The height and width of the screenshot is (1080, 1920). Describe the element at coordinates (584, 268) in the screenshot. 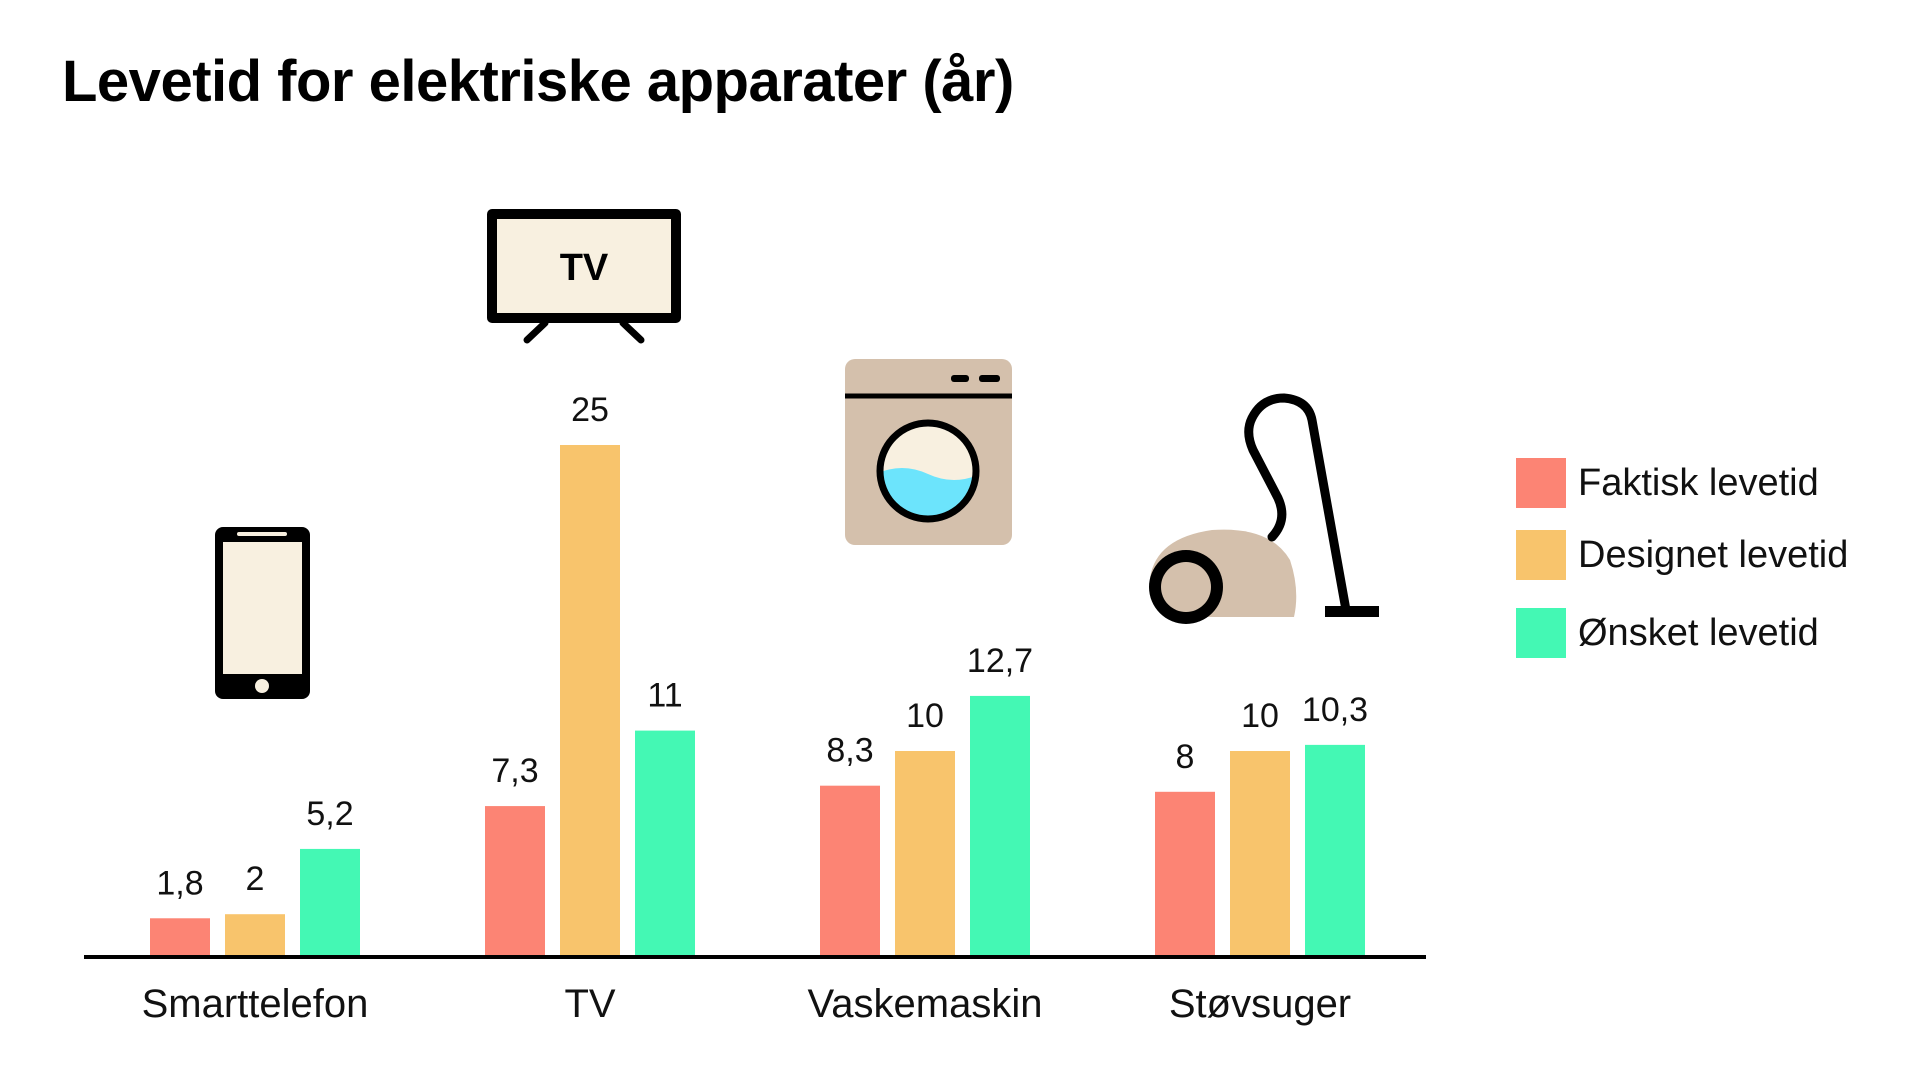

I see `tv-icon-text: TV` at that location.